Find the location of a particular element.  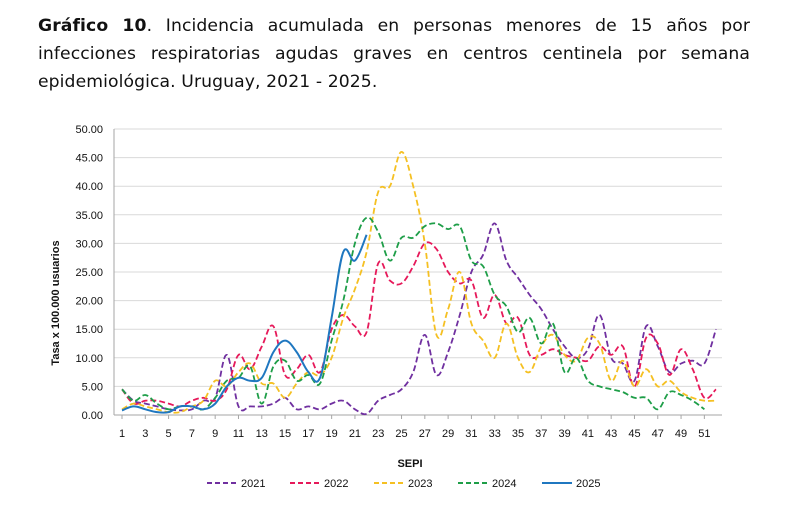

x-tick-label-18: 37 is located at coordinates (541, 434).